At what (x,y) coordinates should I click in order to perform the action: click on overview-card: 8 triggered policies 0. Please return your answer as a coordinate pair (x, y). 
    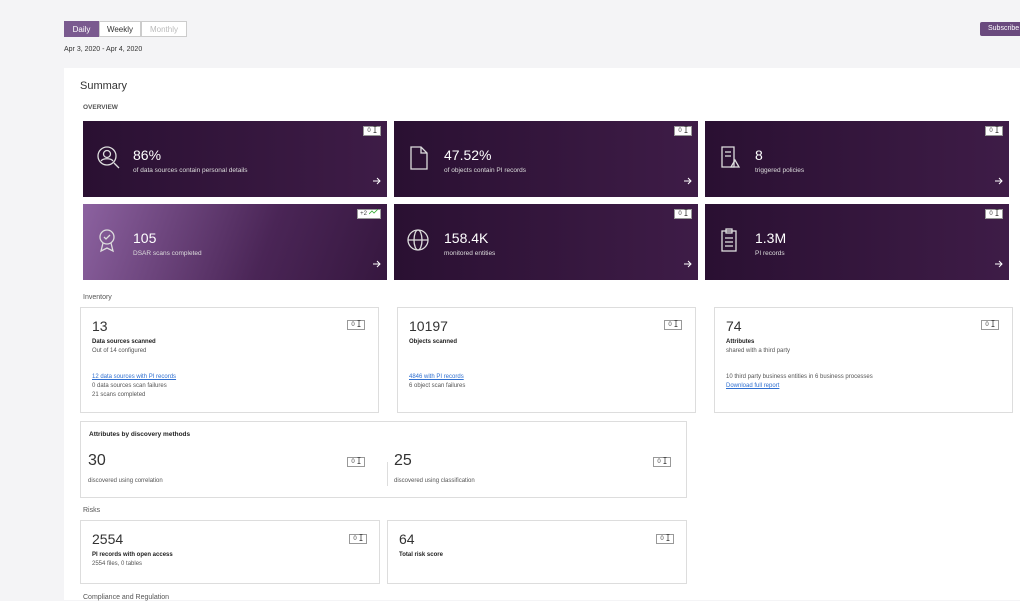
    Looking at the image, I should click on (857, 159).